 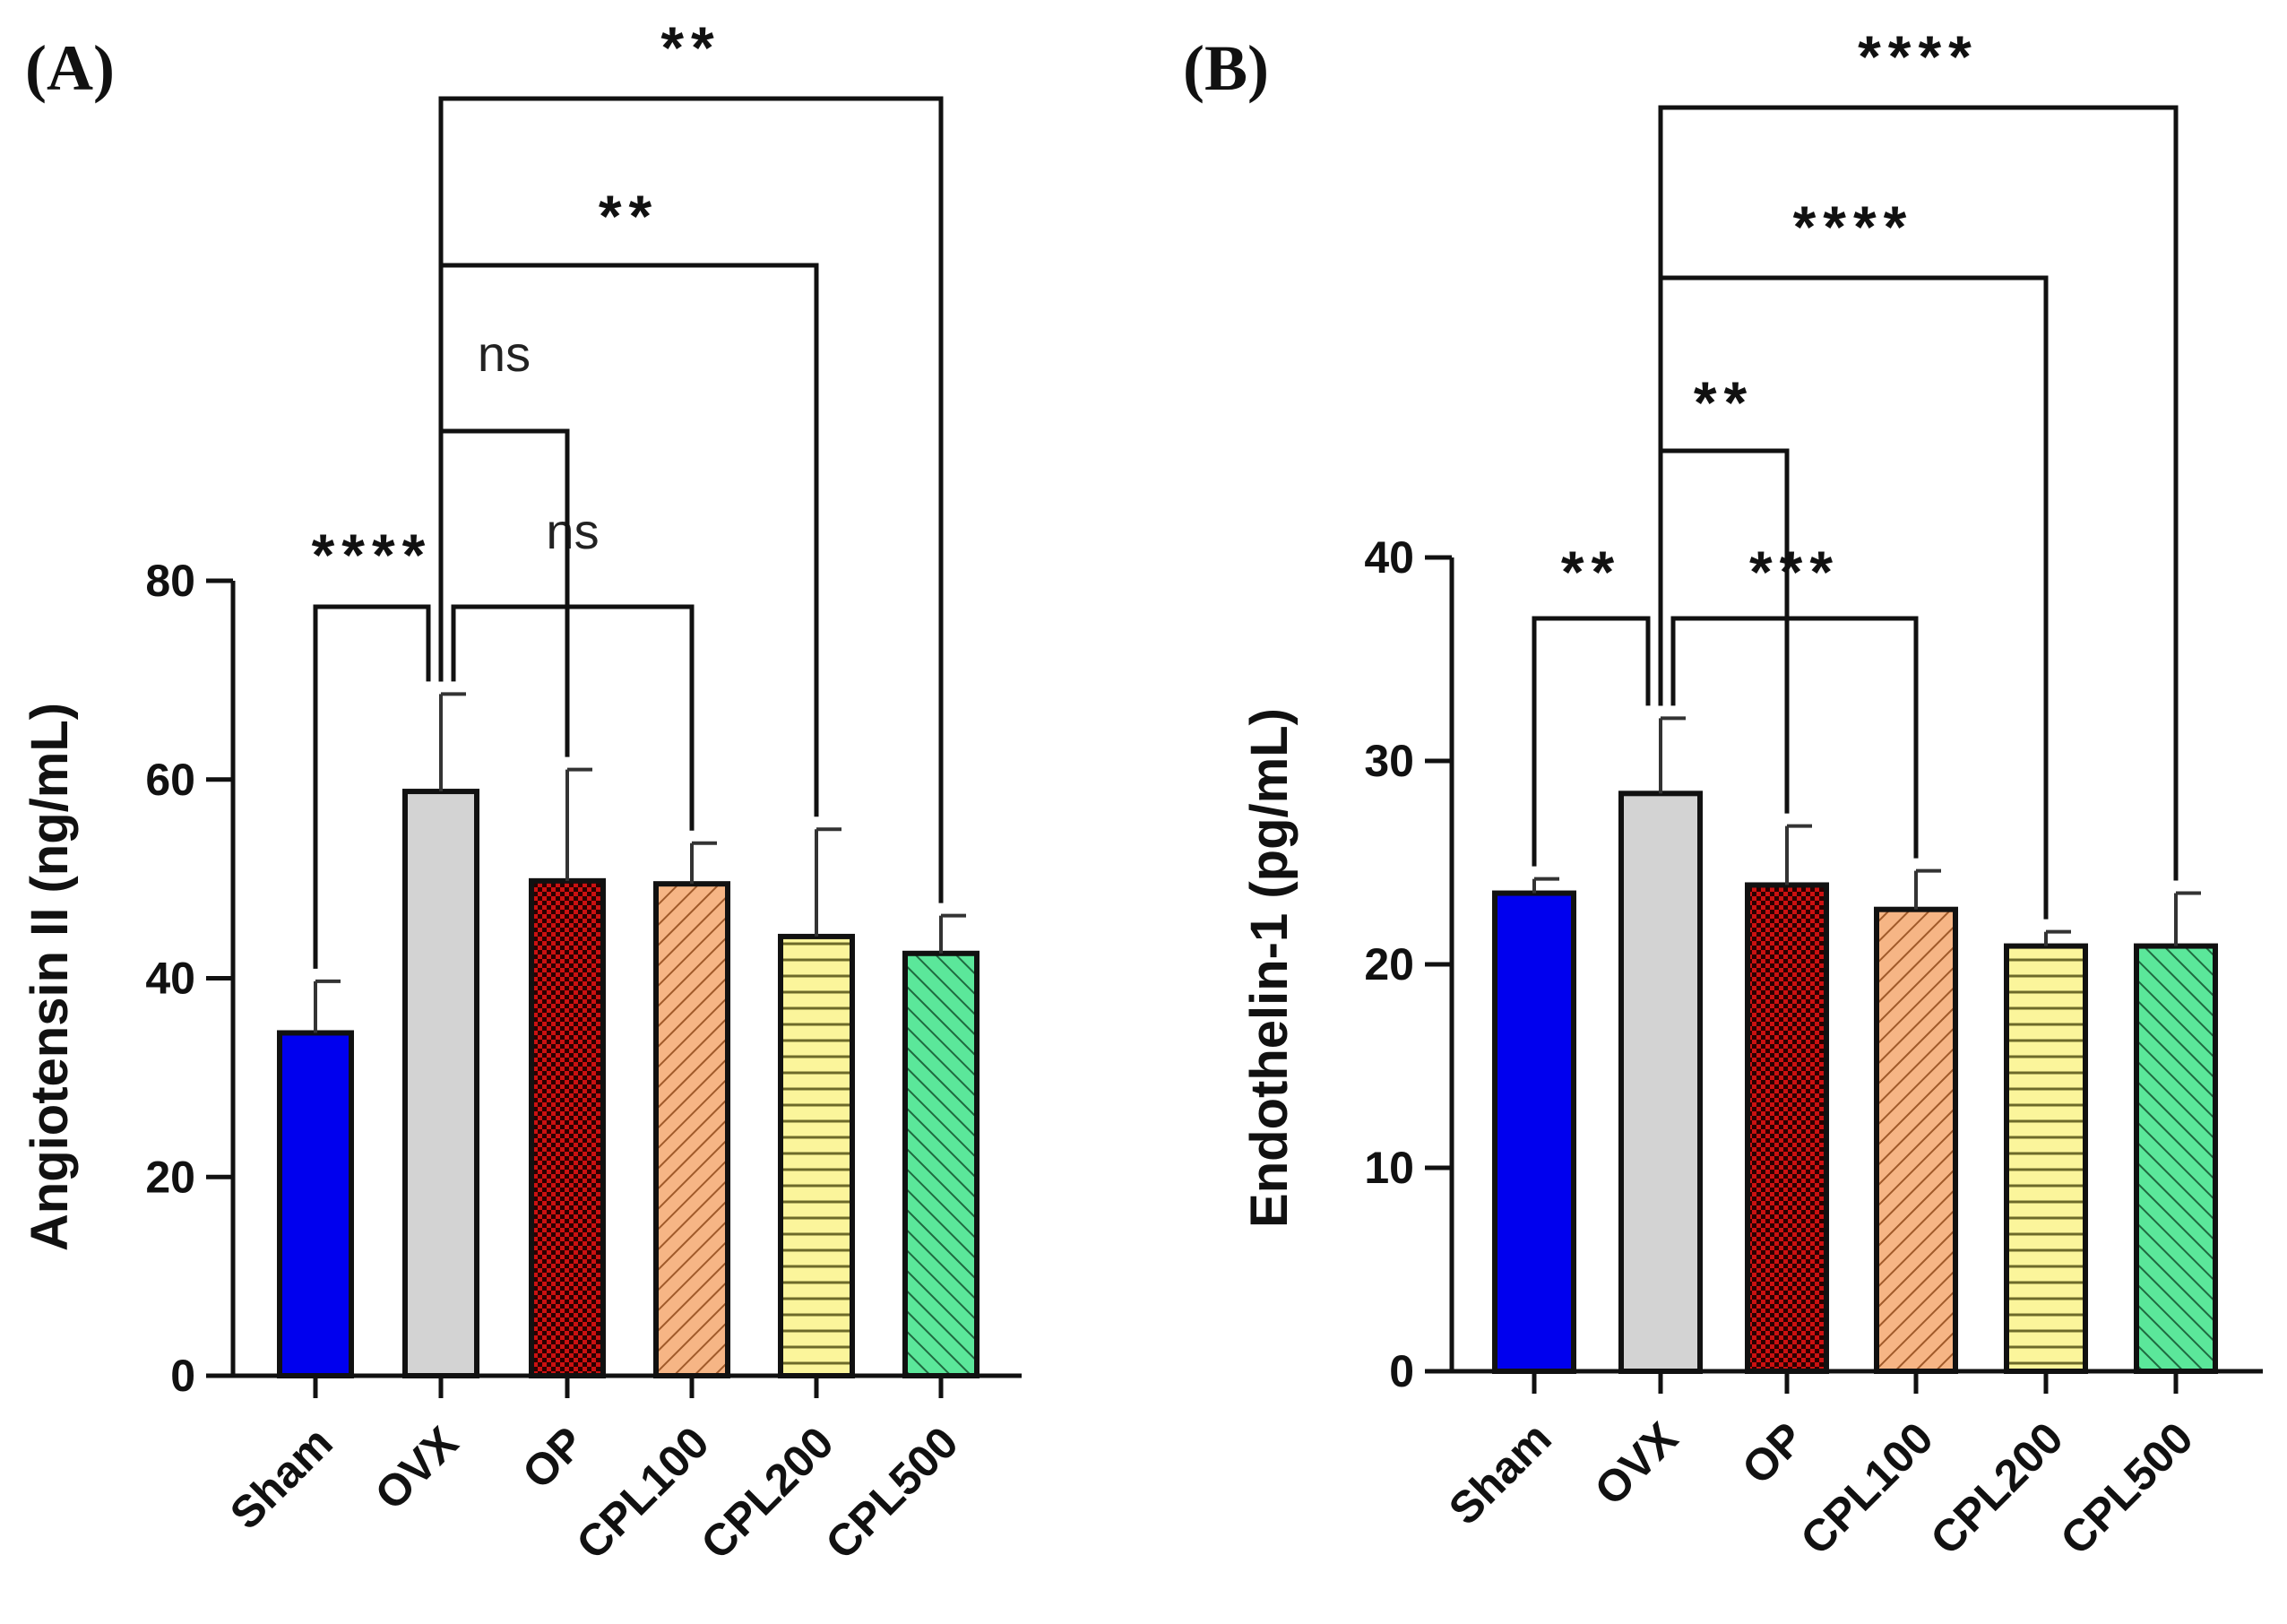 What do you see at coordinates (1916, 1140) in the screenshot?
I see `bar-b-cpl100` at bounding box center [1916, 1140].